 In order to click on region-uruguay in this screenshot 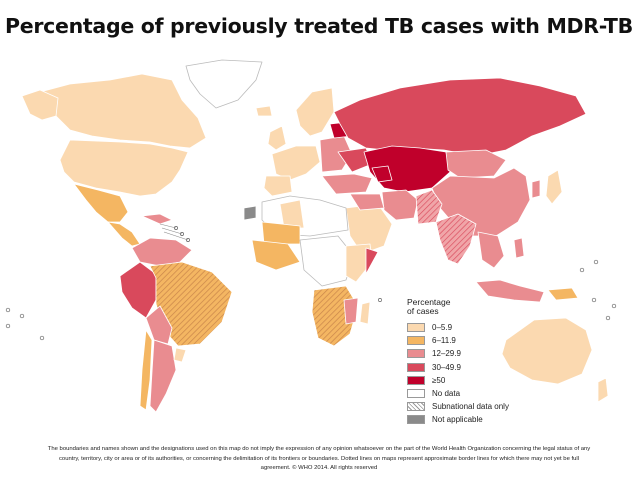, I will do `click(180, 355)`.